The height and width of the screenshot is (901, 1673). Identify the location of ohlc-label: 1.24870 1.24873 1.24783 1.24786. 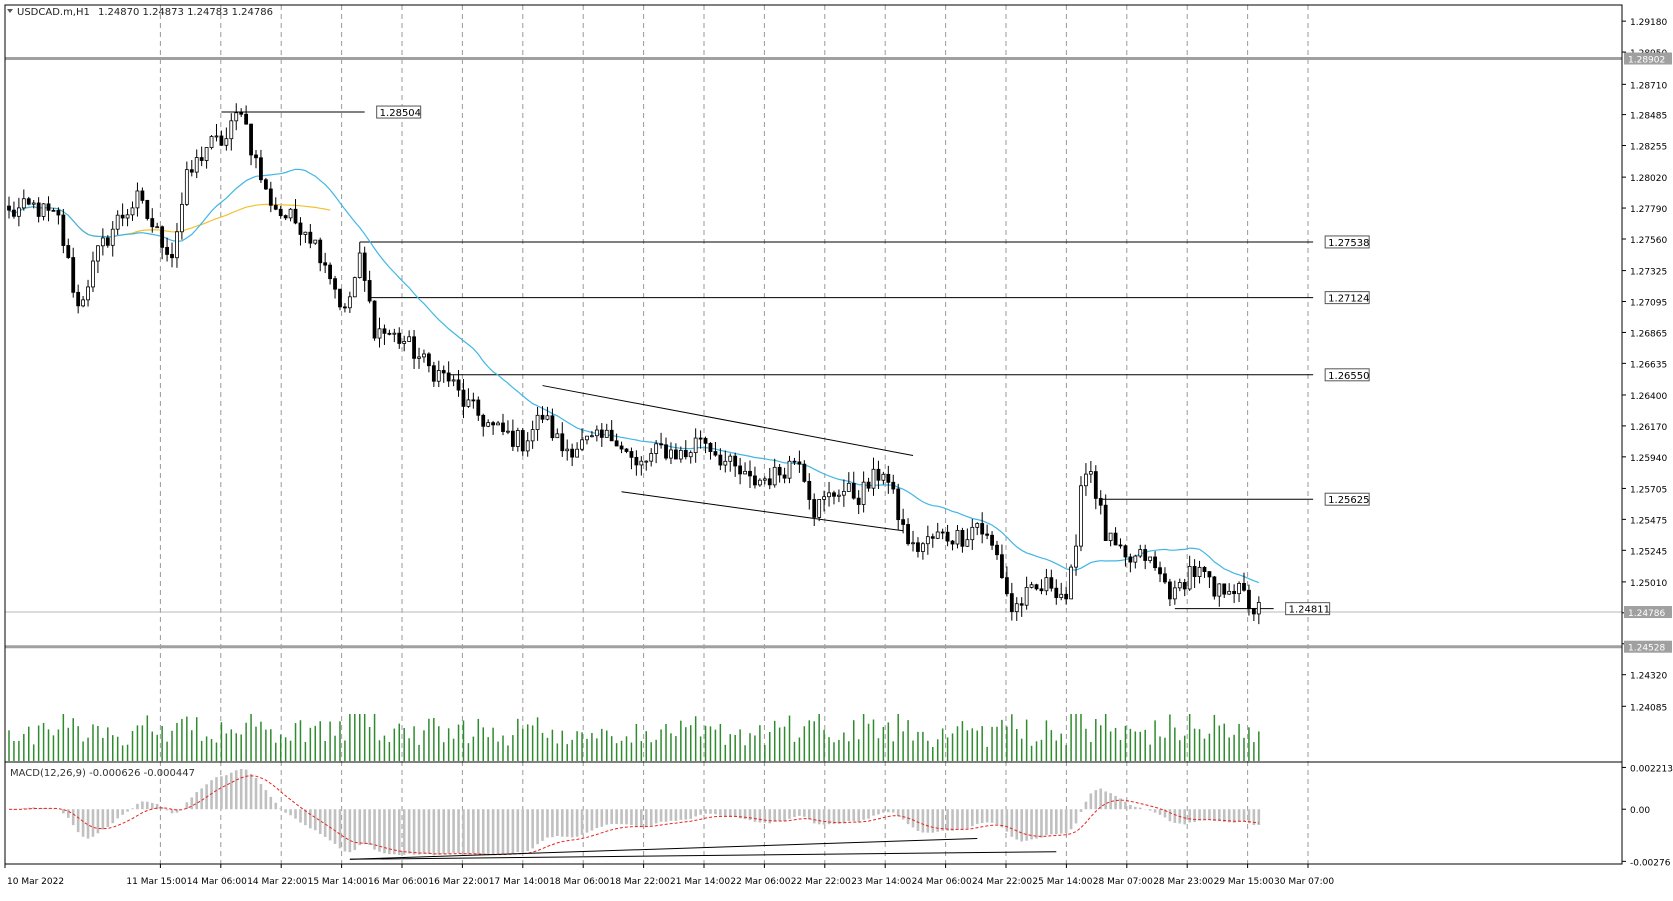
(185, 12).